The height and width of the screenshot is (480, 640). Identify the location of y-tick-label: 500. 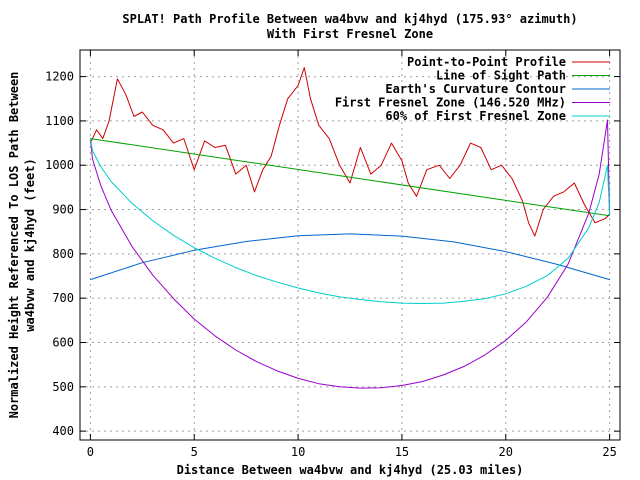
(63, 387).